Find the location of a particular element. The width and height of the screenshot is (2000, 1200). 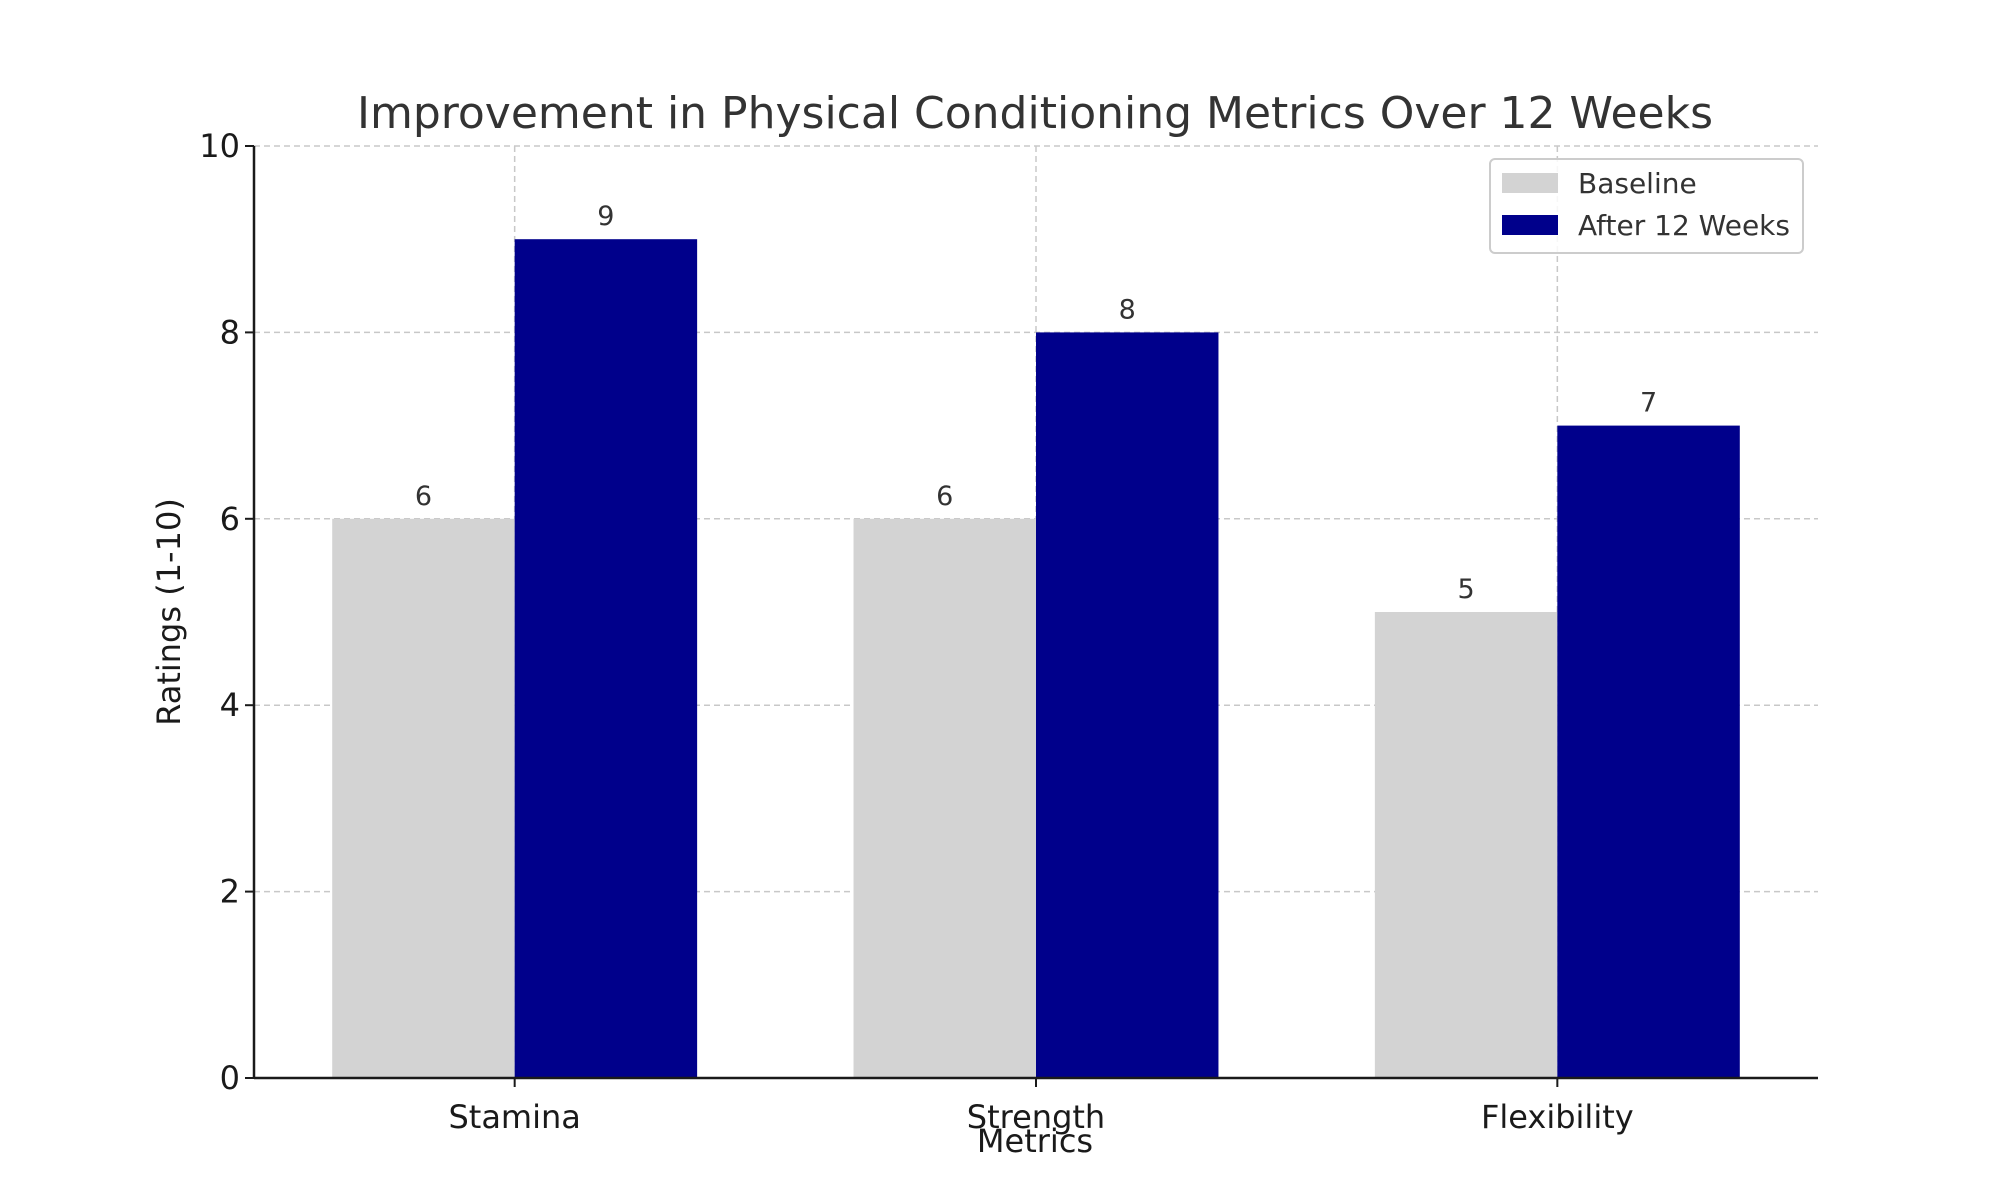

bar-baseline-strength is located at coordinates (944, 798).